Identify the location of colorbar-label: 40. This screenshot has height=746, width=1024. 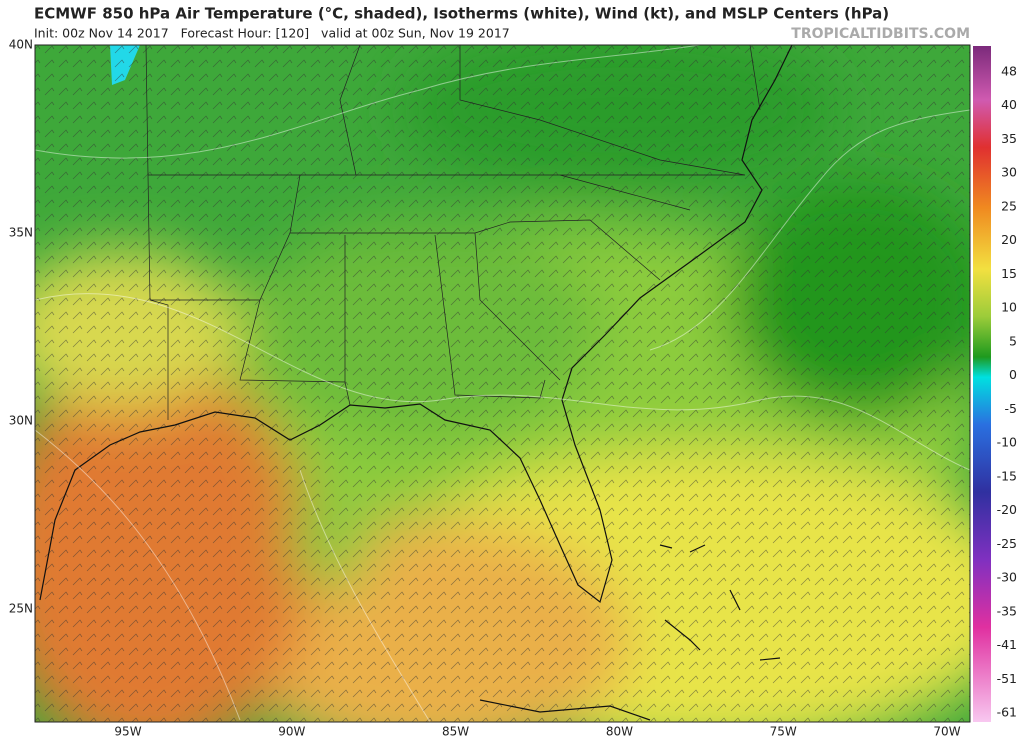
(1009, 104).